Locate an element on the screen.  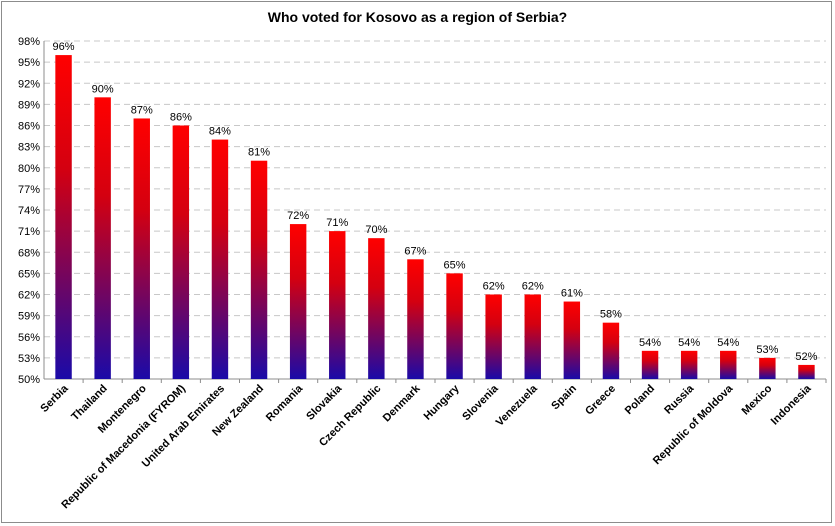
category-label: Poland is located at coordinates (640, 400).